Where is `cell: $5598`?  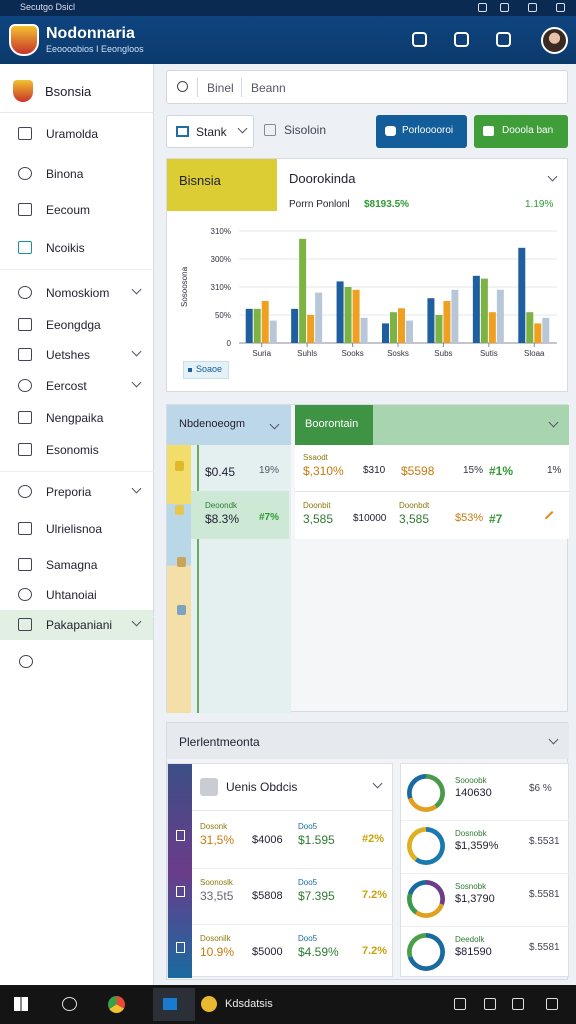
cell: $5598 is located at coordinates (418, 471).